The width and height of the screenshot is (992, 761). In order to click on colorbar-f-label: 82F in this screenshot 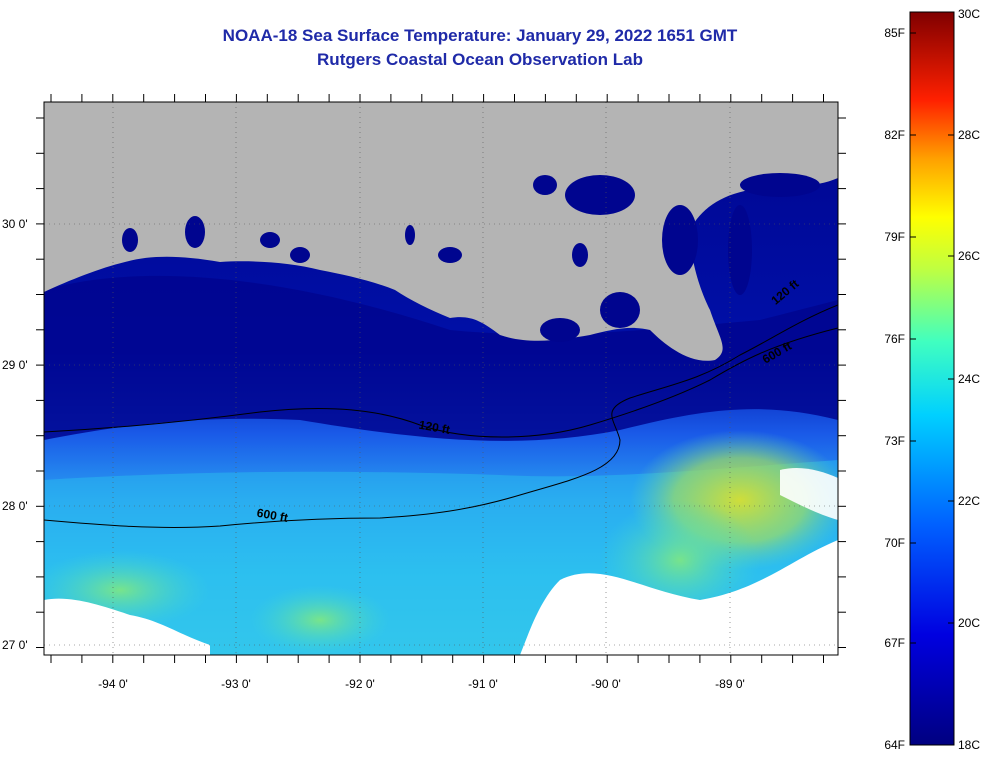, I will do `click(894, 135)`.